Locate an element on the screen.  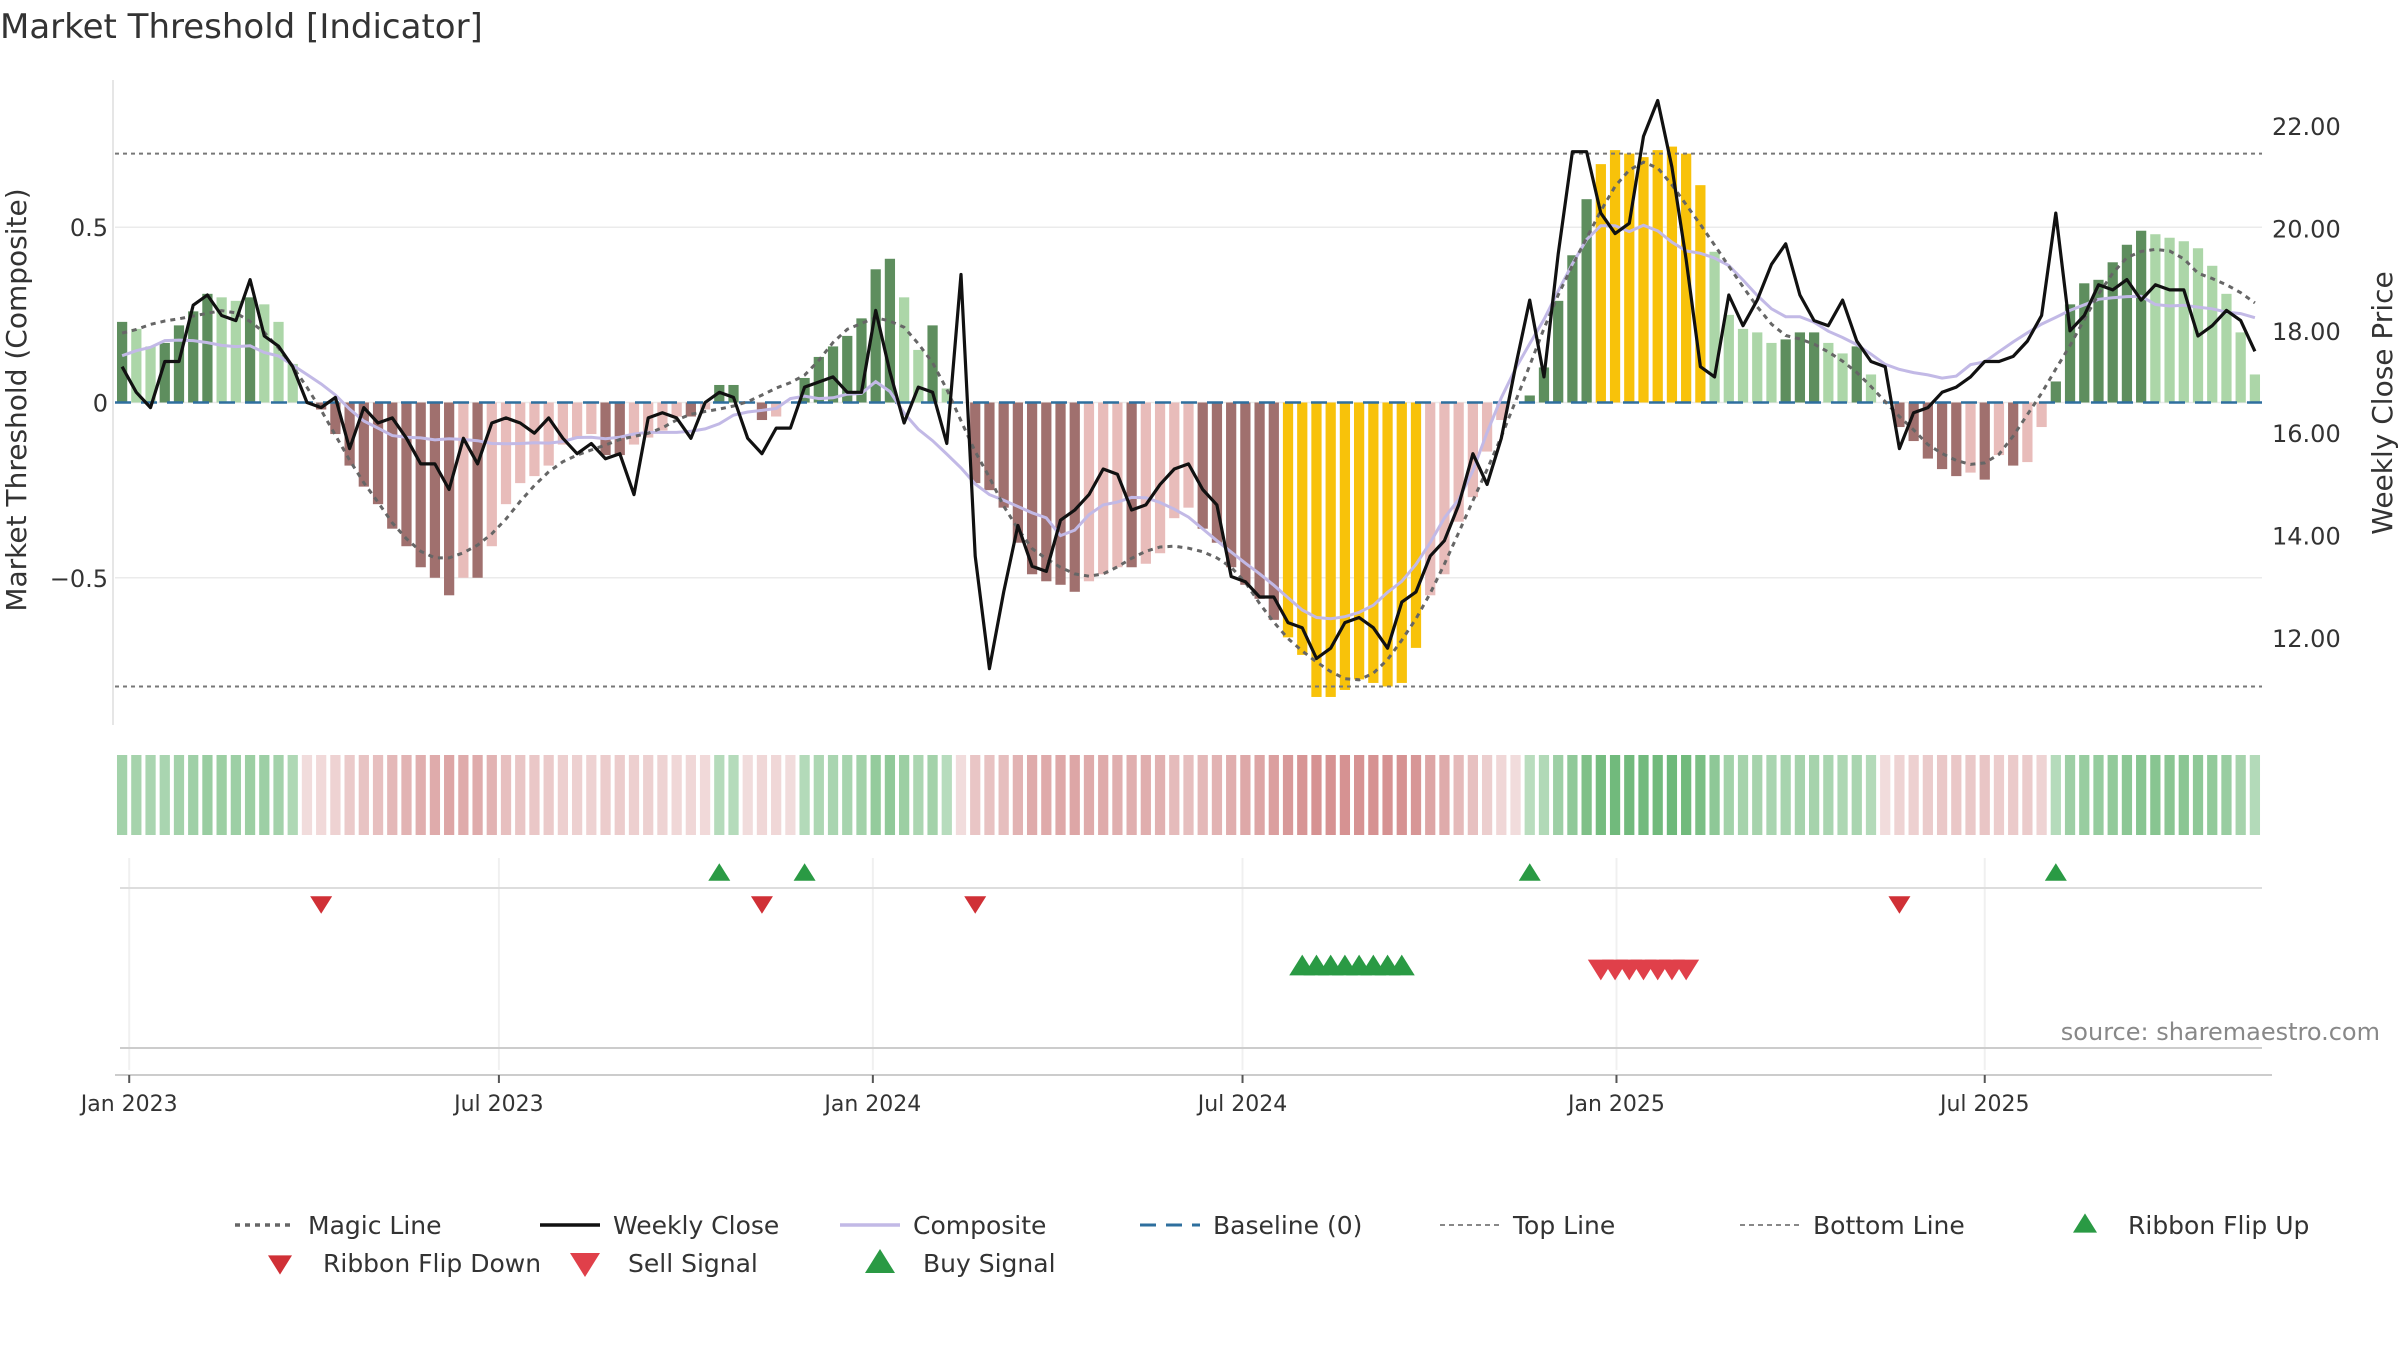
legend-item: Ribbon Flip Down is located at coordinates (404, 1263).